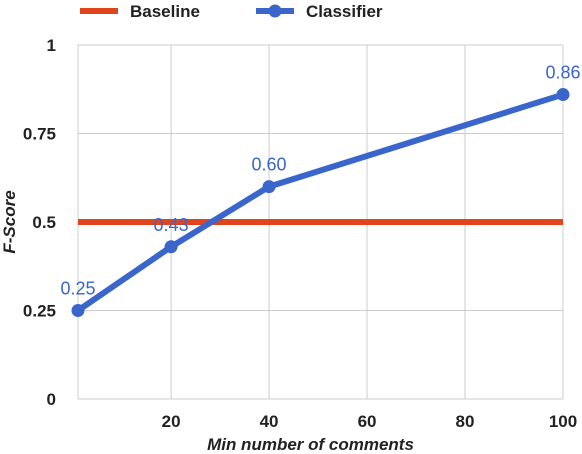  What do you see at coordinates (77, 289) in the screenshot?
I see `data-label: 0.25` at bounding box center [77, 289].